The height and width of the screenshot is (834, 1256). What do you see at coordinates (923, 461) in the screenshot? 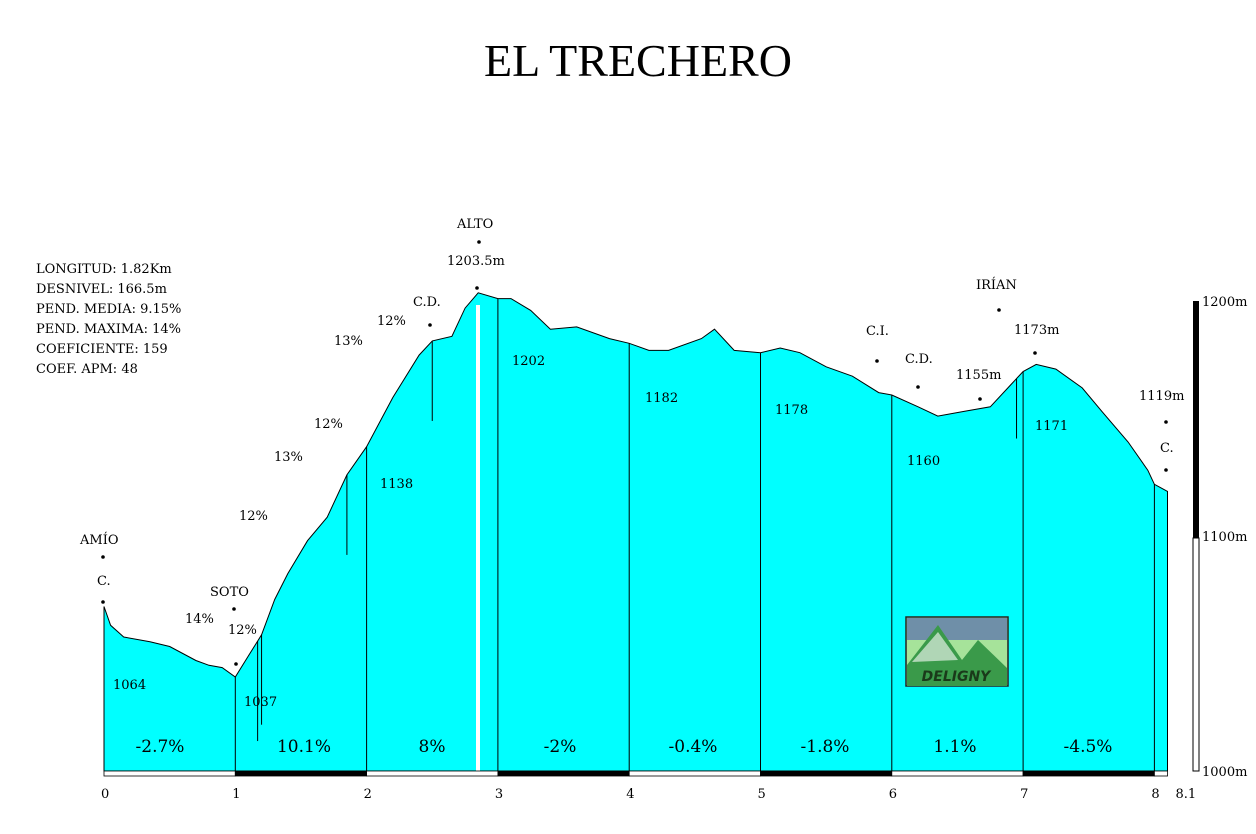
I see `alt-label-km6: 1160` at bounding box center [923, 461].